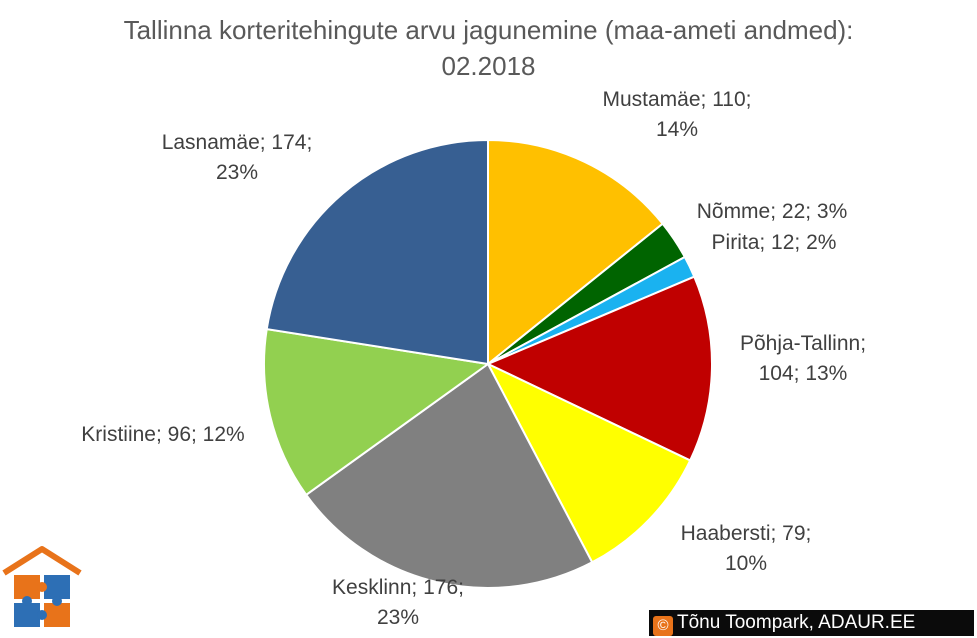  Describe the element at coordinates (774, 242) in the screenshot. I see `slice-label-pirita: Pirita; 12; 2%` at that location.